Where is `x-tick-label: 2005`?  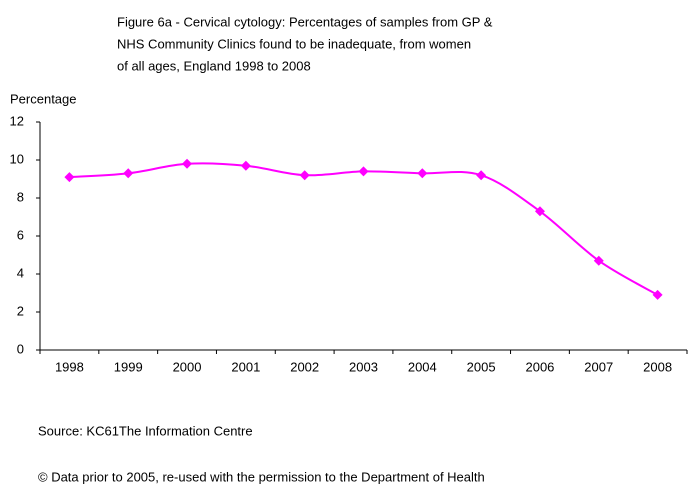
x-tick-label: 2005 is located at coordinates (481, 366).